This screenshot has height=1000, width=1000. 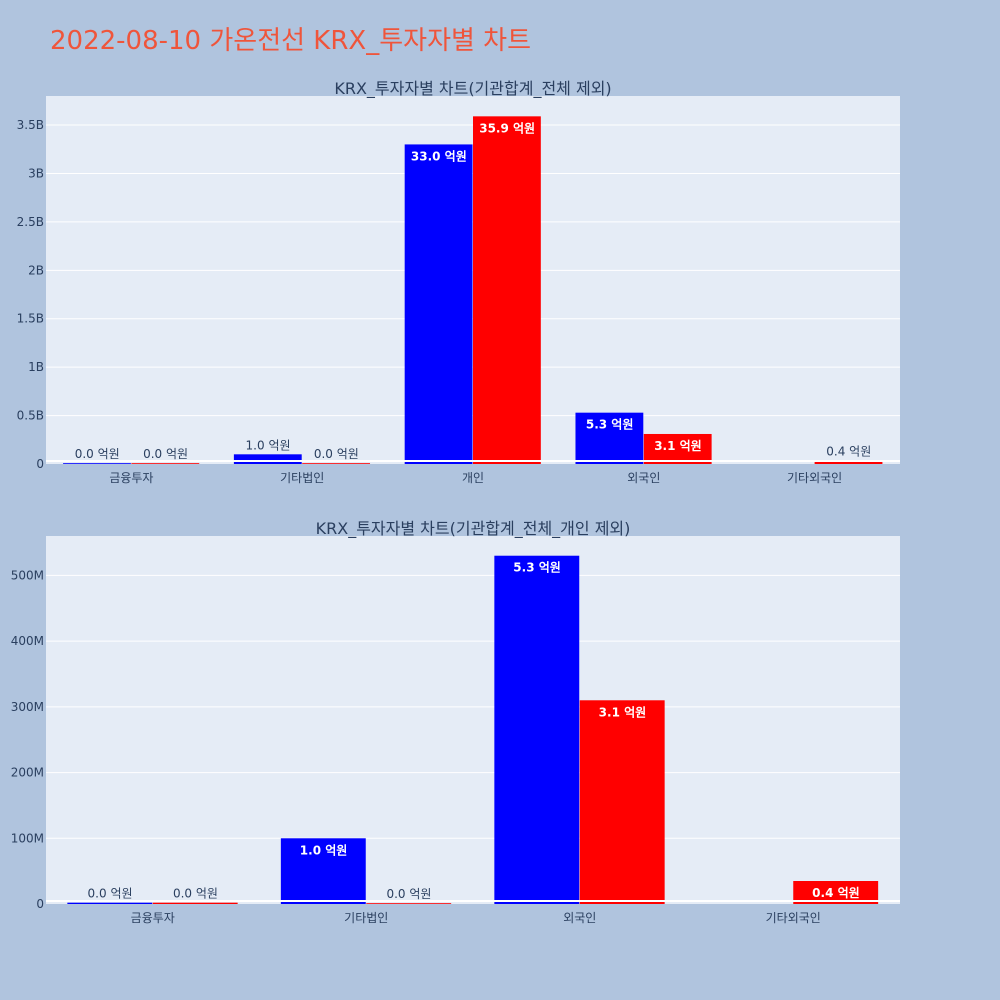 I want to click on y-tick-label: 0.5B, so click(x=30, y=416).